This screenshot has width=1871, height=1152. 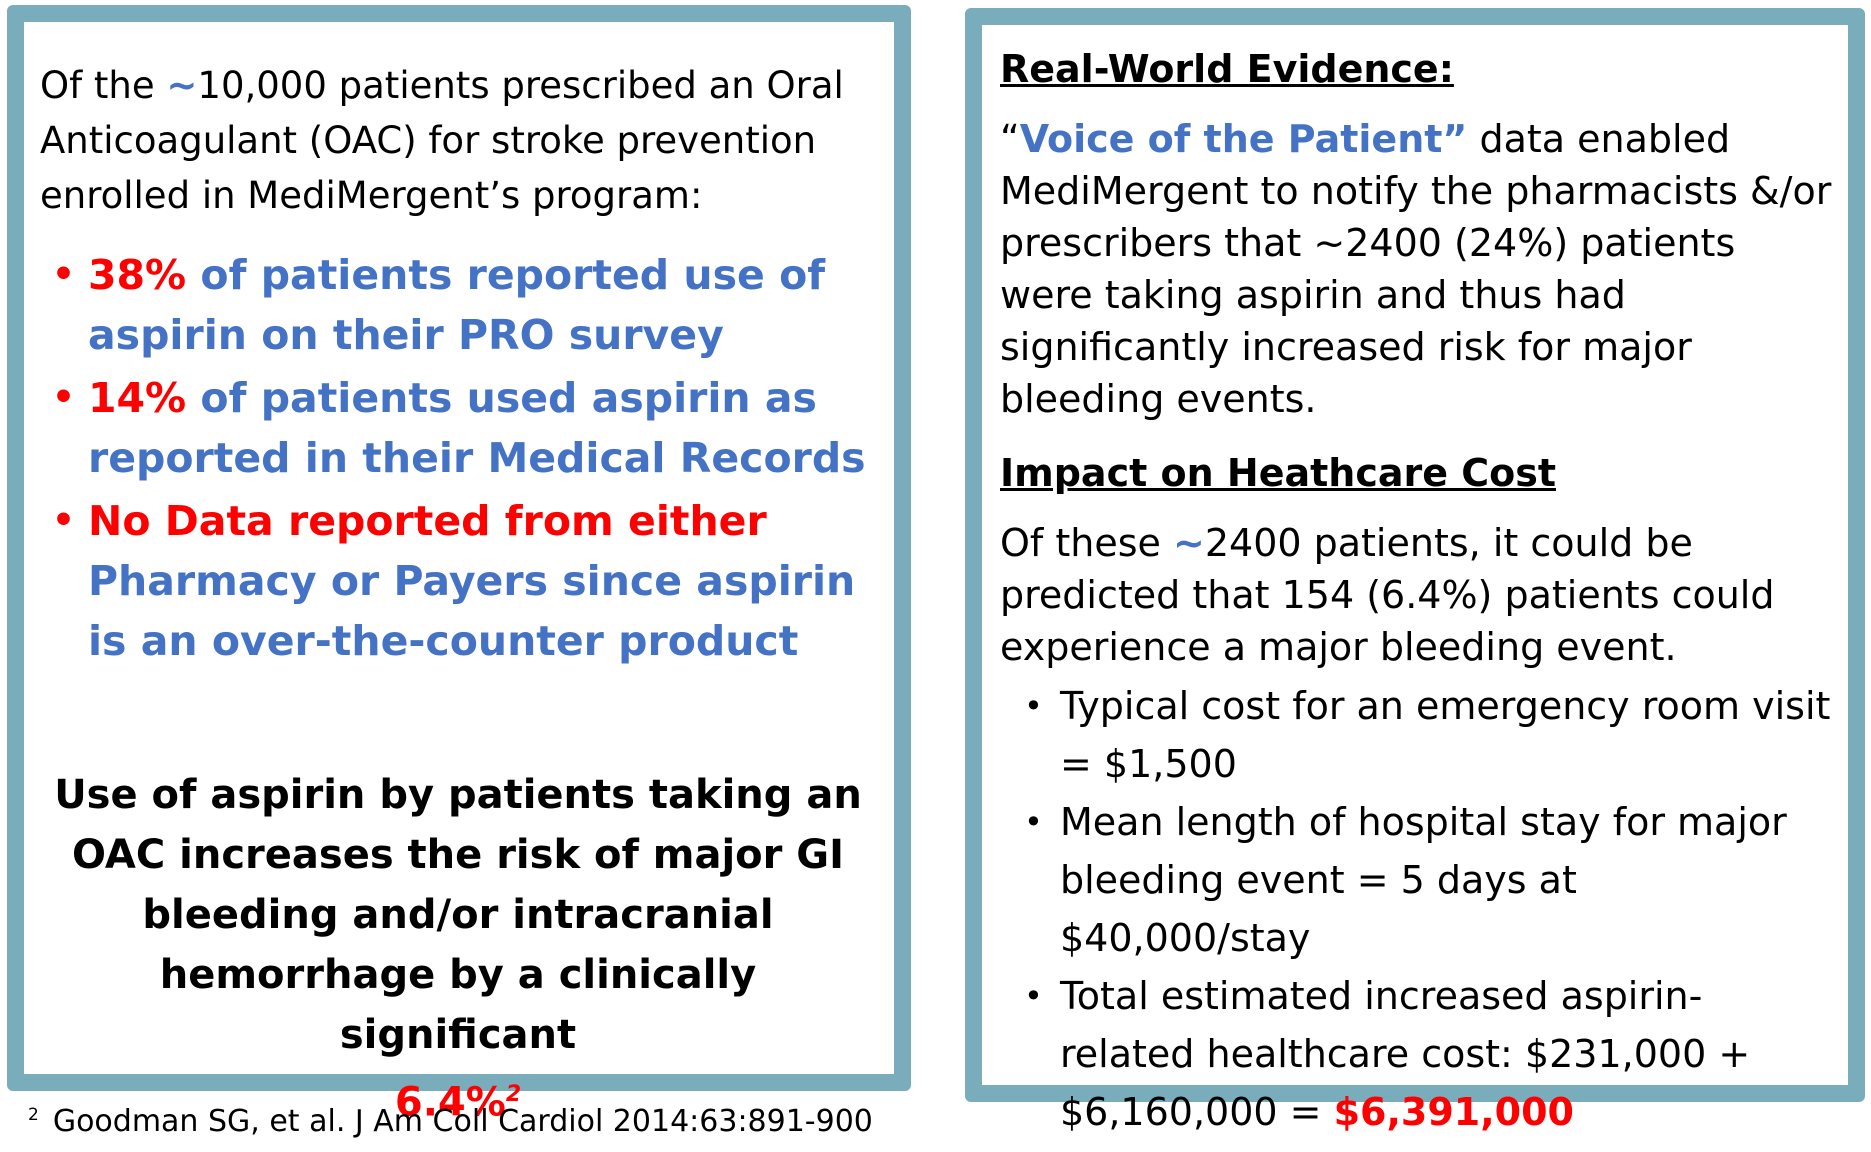 I want to click on impact-tilde: ~, so click(x=1189, y=543).